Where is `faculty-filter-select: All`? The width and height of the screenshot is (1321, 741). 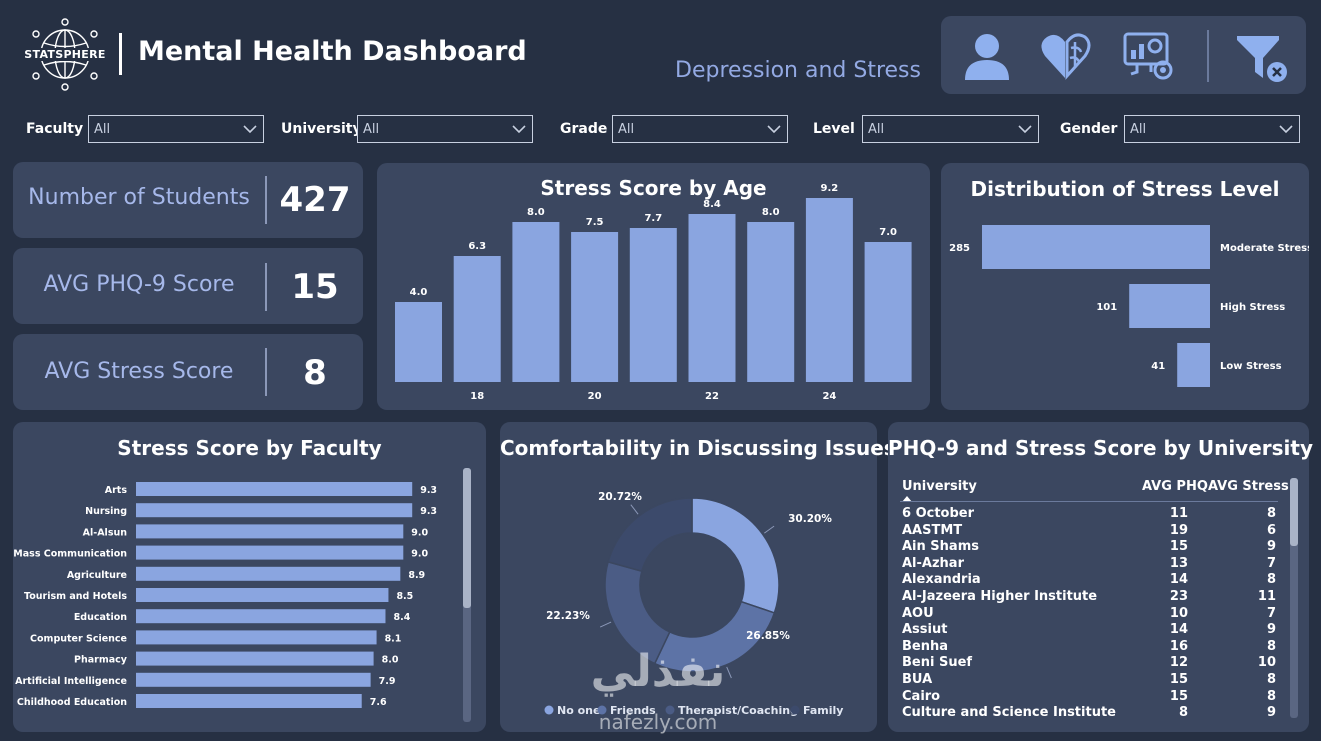
faculty-filter-select: All is located at coordinates (176, 129).